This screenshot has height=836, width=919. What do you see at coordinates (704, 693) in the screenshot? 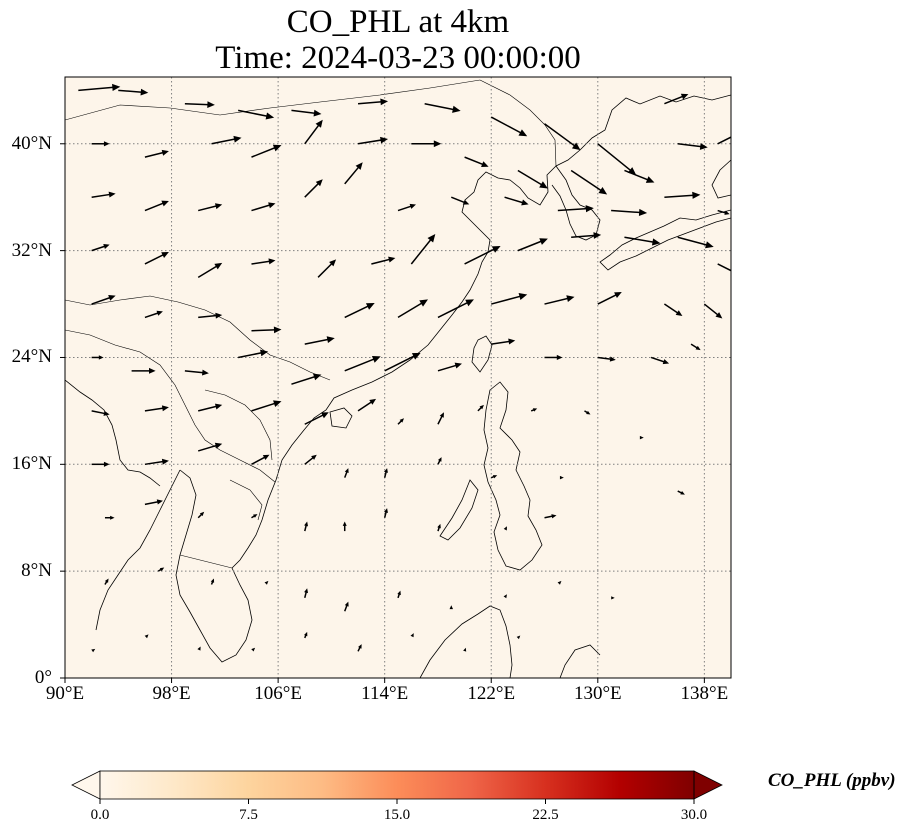
I see `lon-tick-label: 138°E` at bounding box center [704, 693].